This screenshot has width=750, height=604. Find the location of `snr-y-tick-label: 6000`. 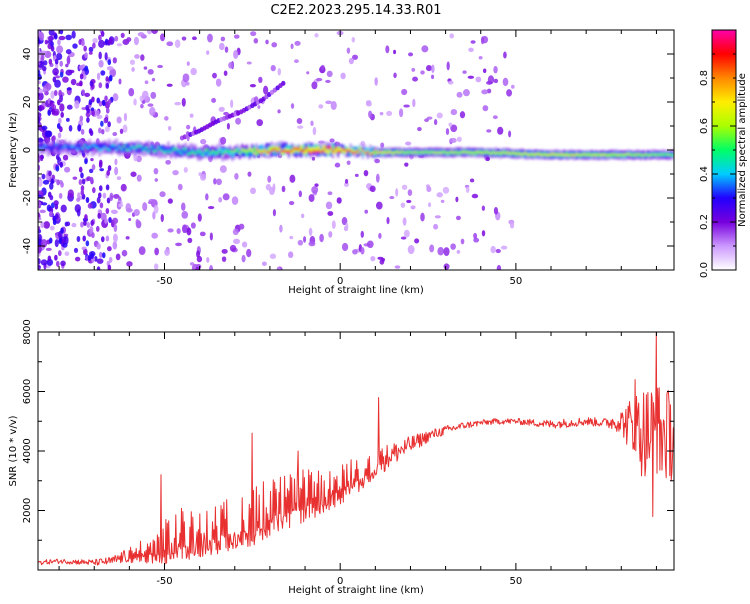

snr-y-tick-label: 6000 is located at coordinates (27, 391).